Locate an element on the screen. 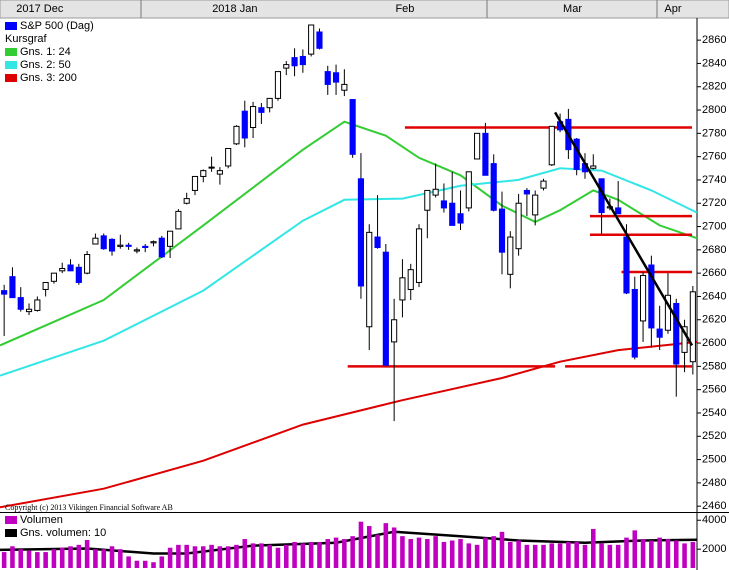 Image resolution: width=729 pixels, height=570 pixels. y-tick-label: 2660 is located at coordinates (714, 273).